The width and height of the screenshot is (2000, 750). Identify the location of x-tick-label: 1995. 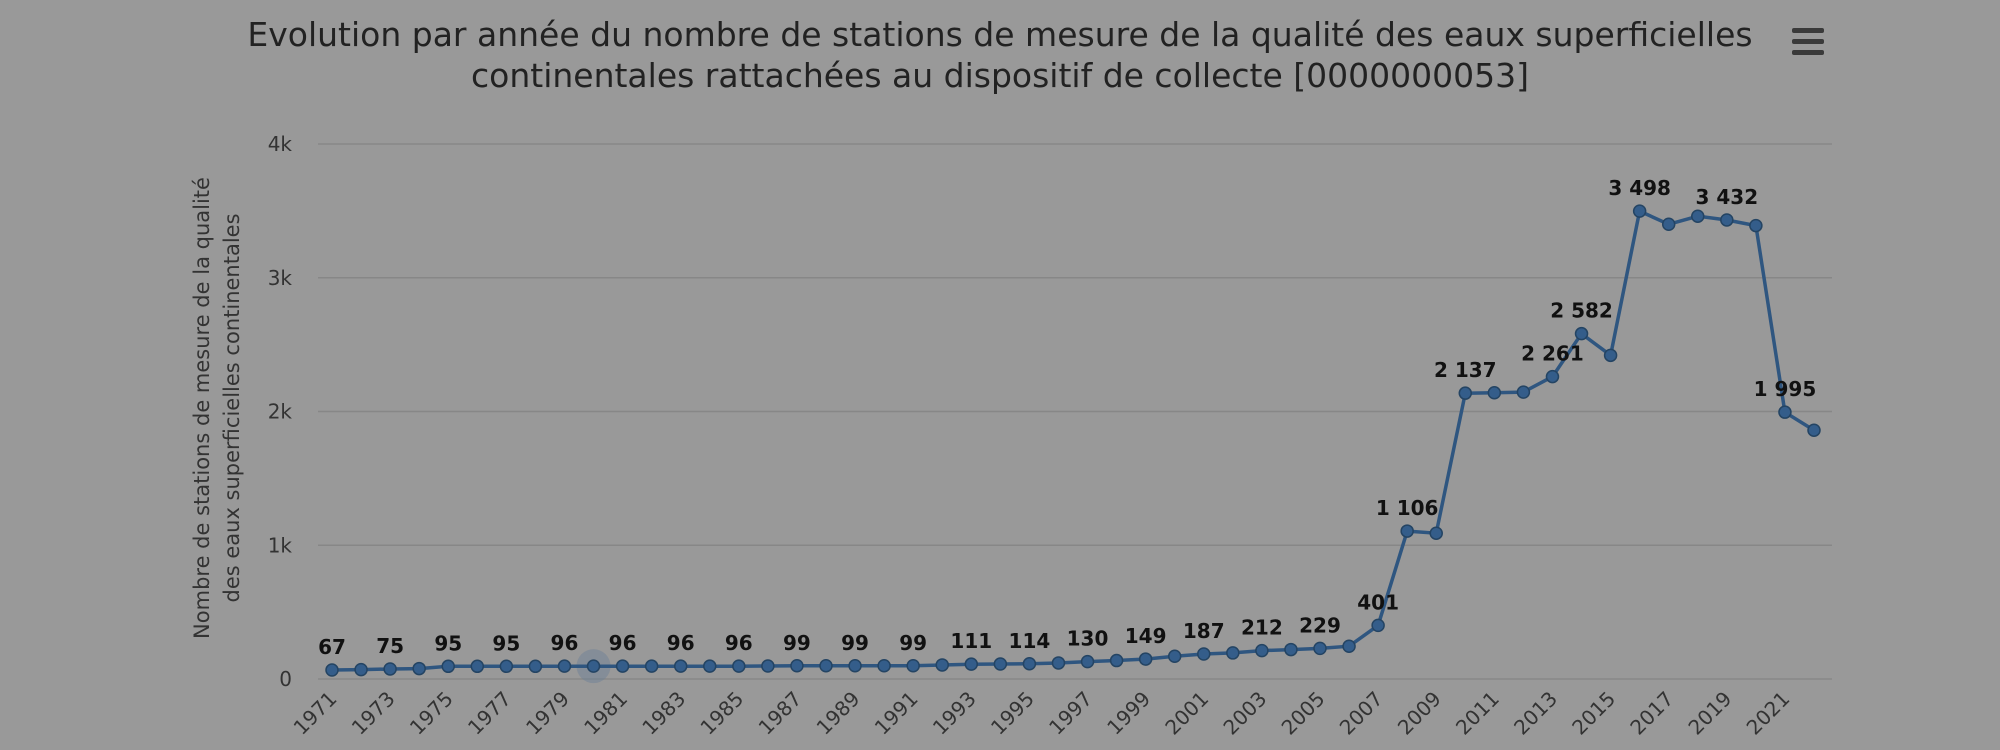
(1012, 713).